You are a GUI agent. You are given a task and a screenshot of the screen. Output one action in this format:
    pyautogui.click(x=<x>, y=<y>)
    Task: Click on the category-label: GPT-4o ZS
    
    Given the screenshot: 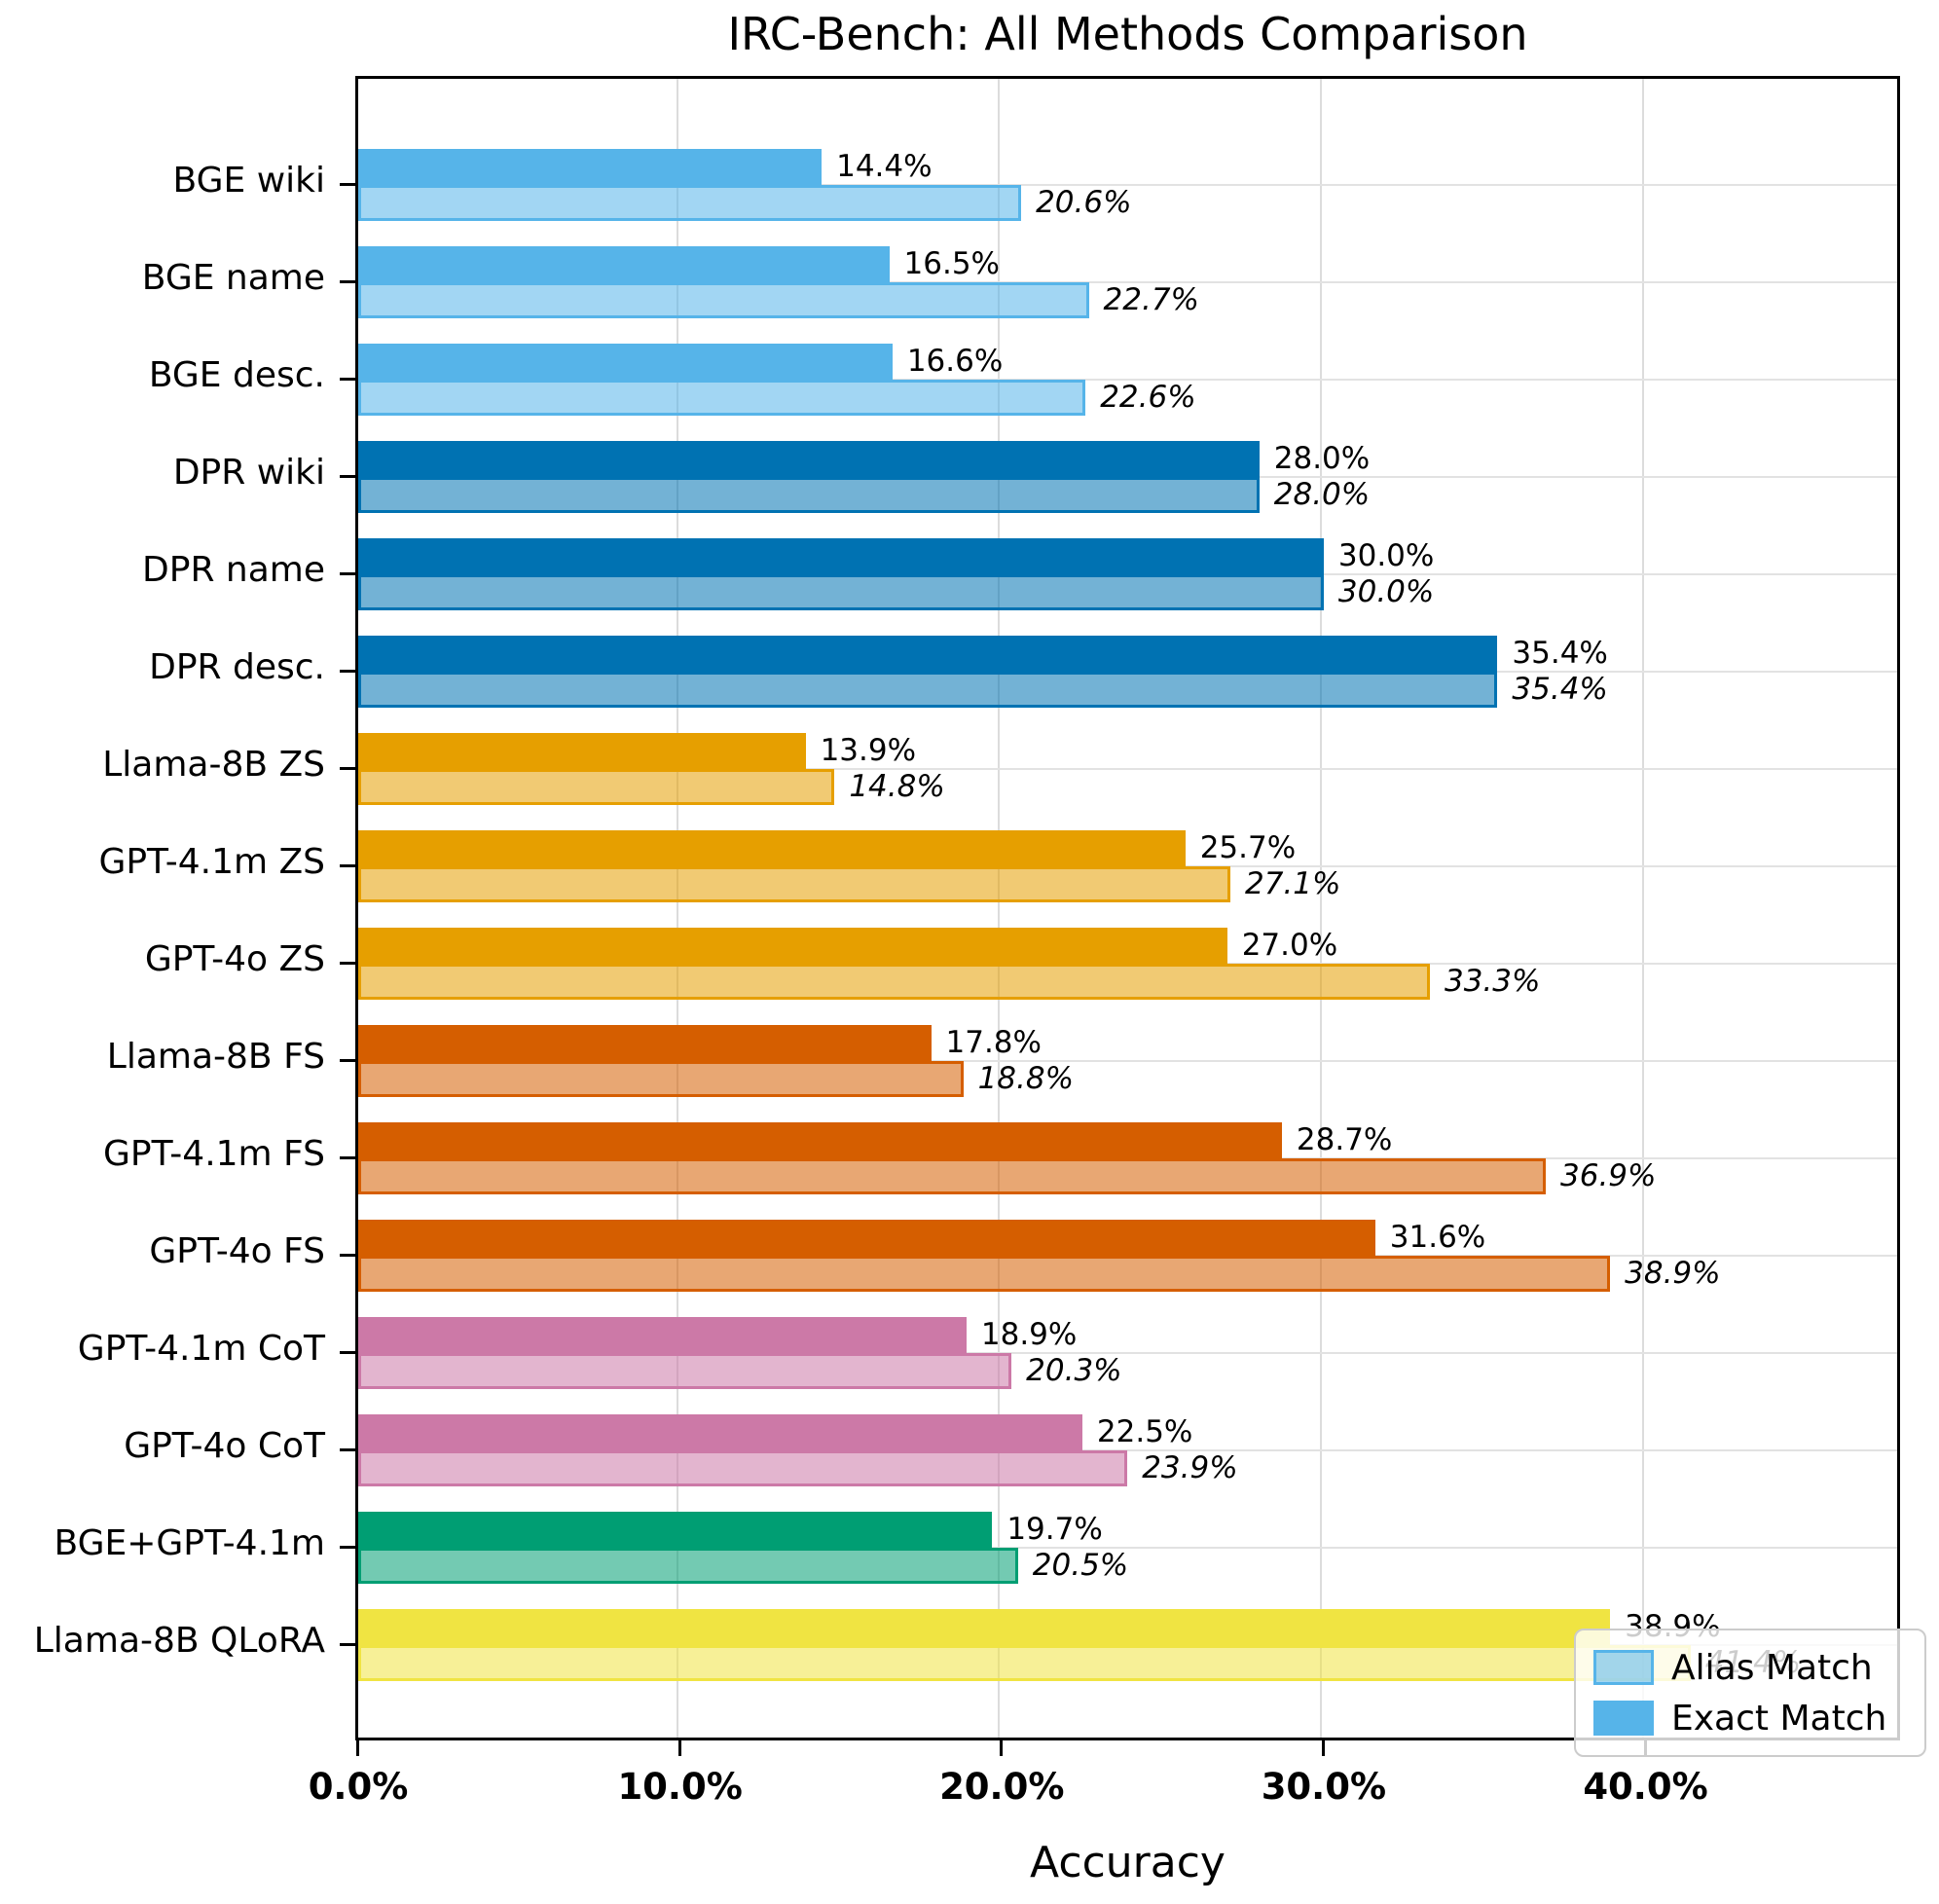 What is the action you would take?
    pyautogui.click(x=234, y=959)
    